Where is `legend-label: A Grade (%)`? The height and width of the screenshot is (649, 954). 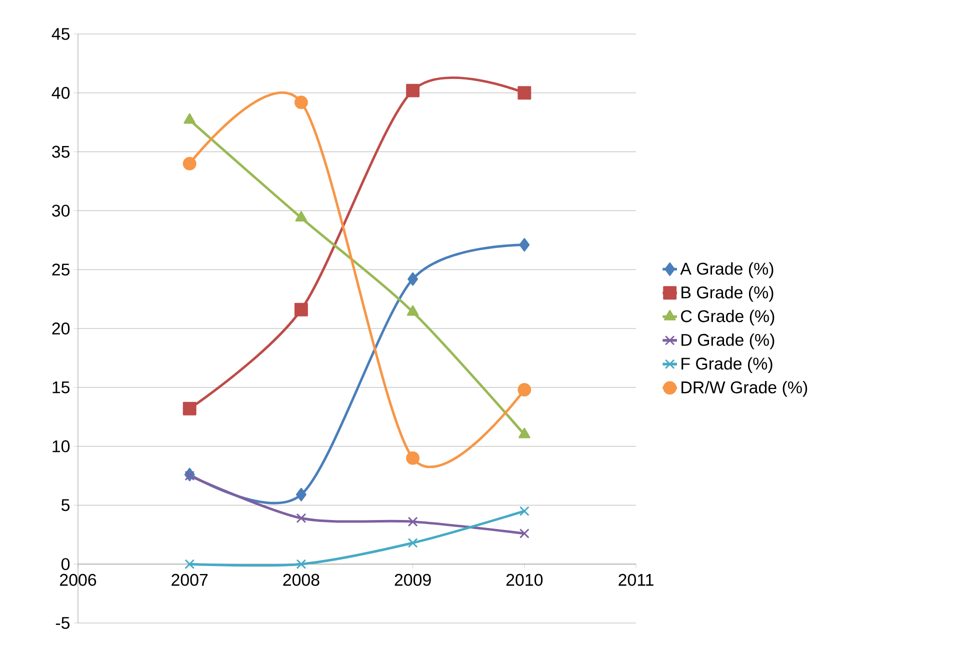
legend-label: A Grade (%) is located at coordinates (727, 270).